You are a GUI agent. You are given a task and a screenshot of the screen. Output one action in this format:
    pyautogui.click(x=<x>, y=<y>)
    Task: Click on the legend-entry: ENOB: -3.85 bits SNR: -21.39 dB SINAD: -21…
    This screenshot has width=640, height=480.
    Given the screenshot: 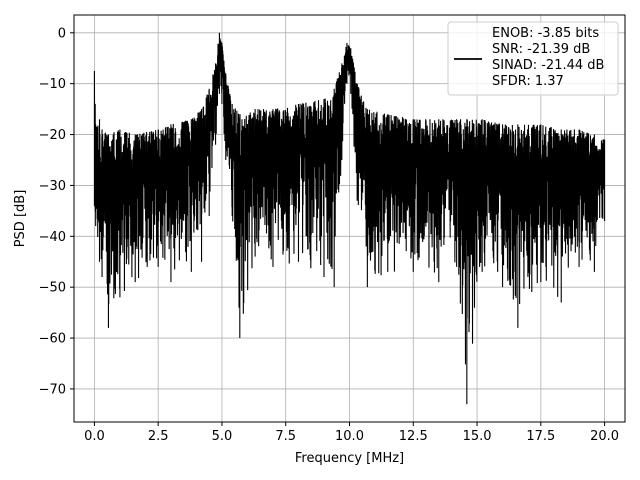 What is the action you would take?
    pyautogui.click(x=548, y=57)
    